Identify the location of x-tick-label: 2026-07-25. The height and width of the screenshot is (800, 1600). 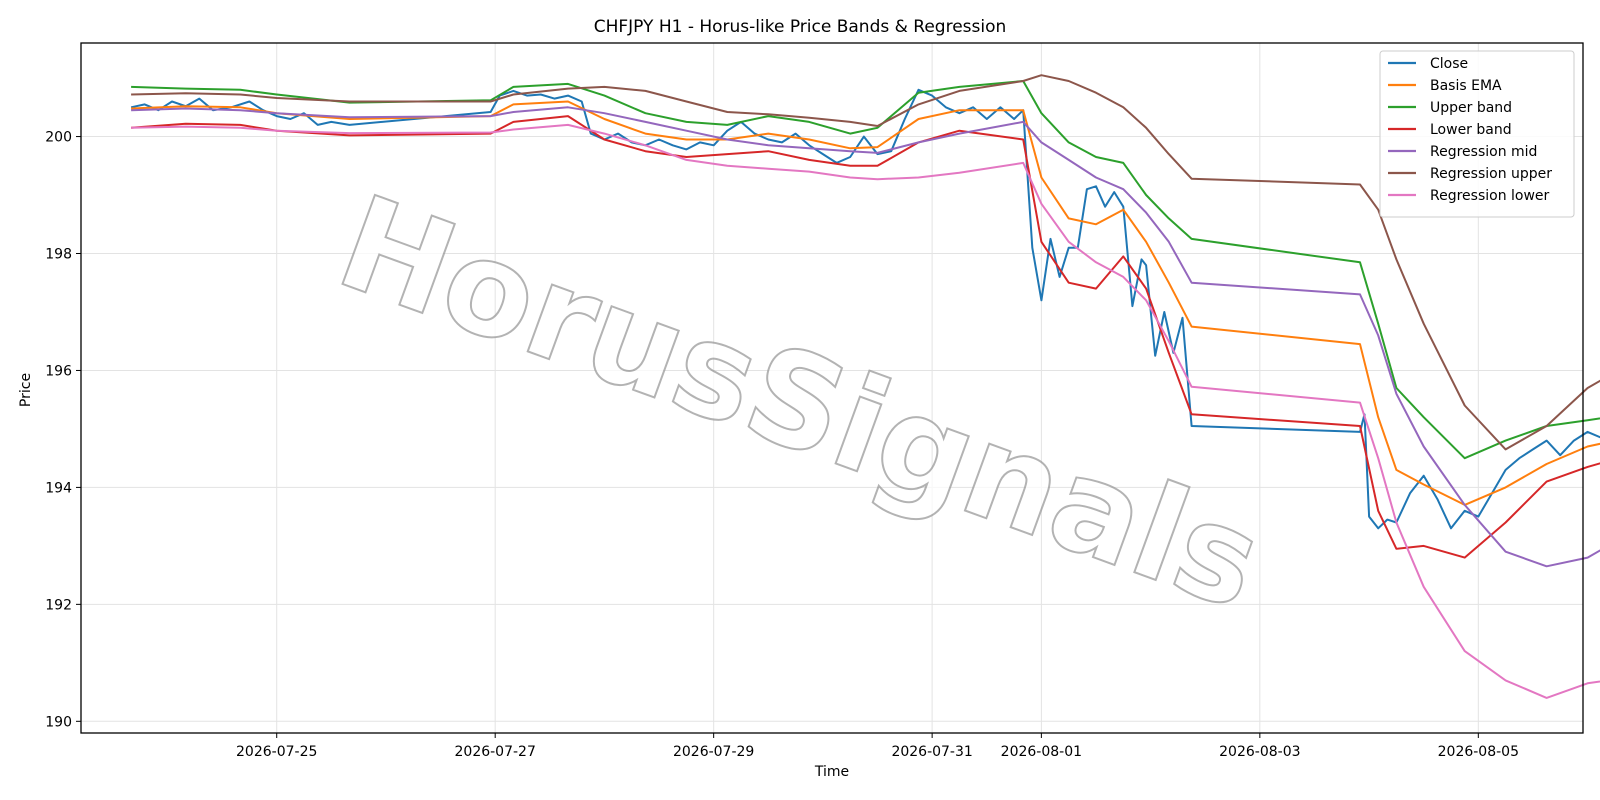
(276, 752).